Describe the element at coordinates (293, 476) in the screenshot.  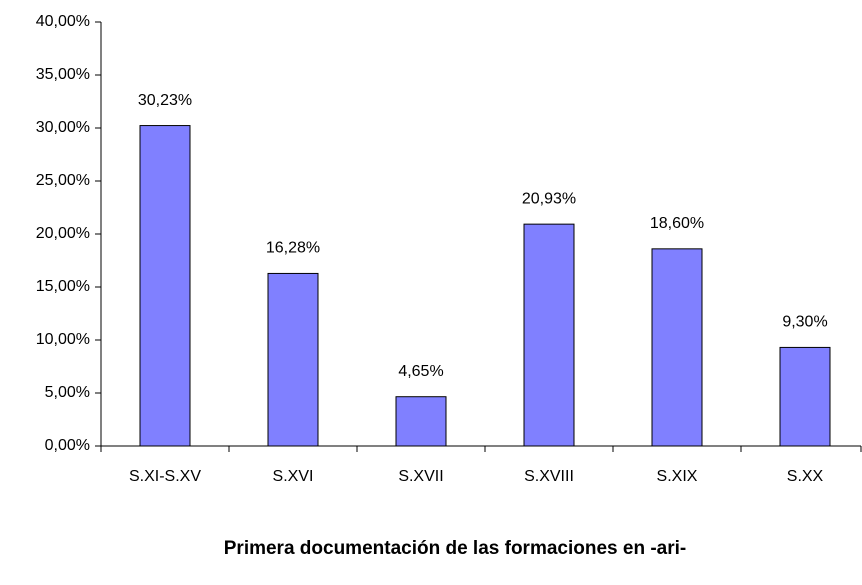
I see `x-tick-label: S.XVI` at that location.